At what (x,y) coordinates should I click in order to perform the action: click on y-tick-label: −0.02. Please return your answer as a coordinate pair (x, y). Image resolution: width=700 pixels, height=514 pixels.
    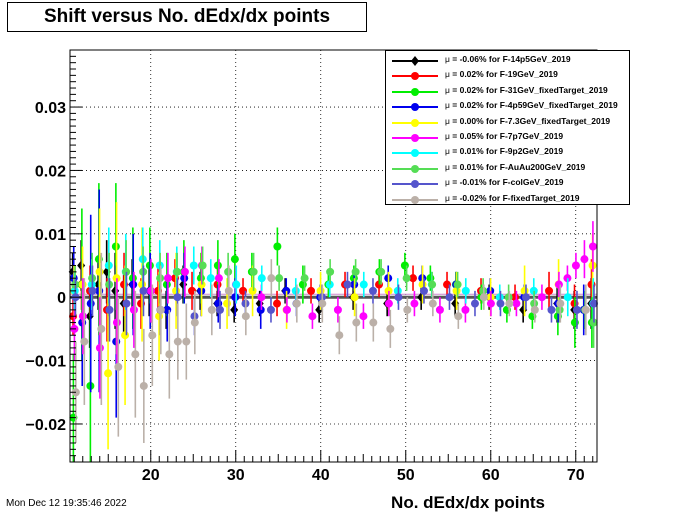
    Looking at the image, I should click on (46, 425).